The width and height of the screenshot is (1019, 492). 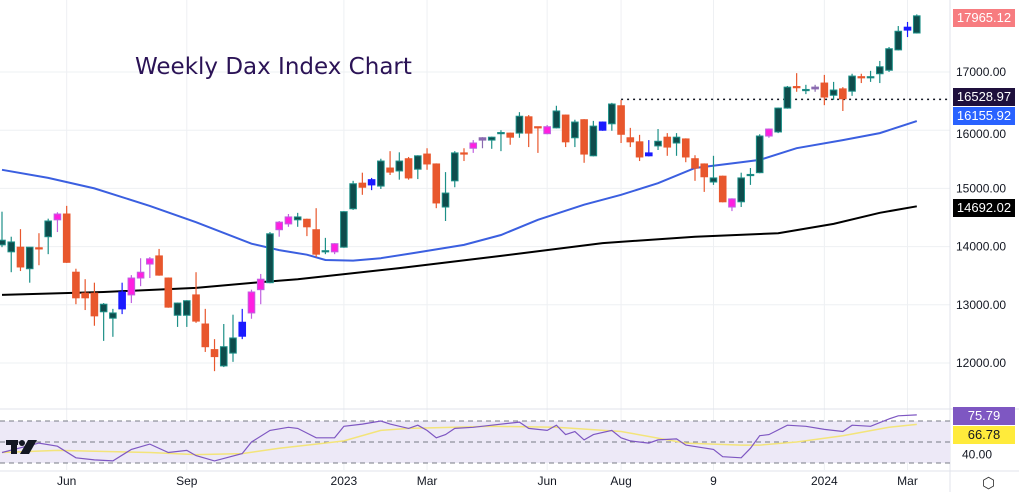 What do you see at coordinates (981, 72) in the screenshot?
I see `price-axis-label: 17000.00` at bounding box center [981, 72].